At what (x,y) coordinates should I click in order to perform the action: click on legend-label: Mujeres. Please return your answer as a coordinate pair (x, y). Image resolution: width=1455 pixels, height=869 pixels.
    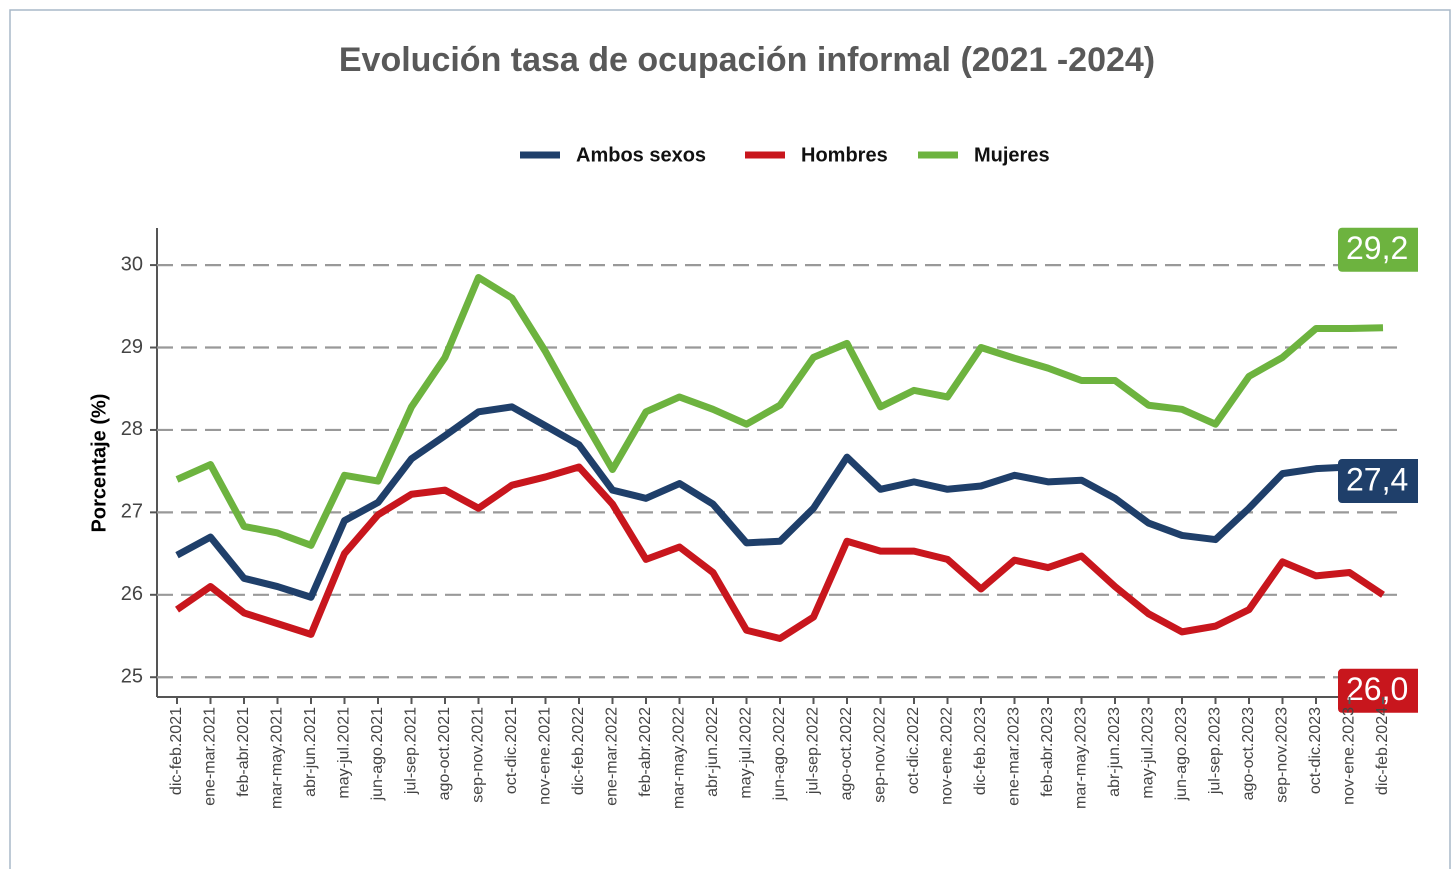
    Looking at the image, I should click on (1012, 155).